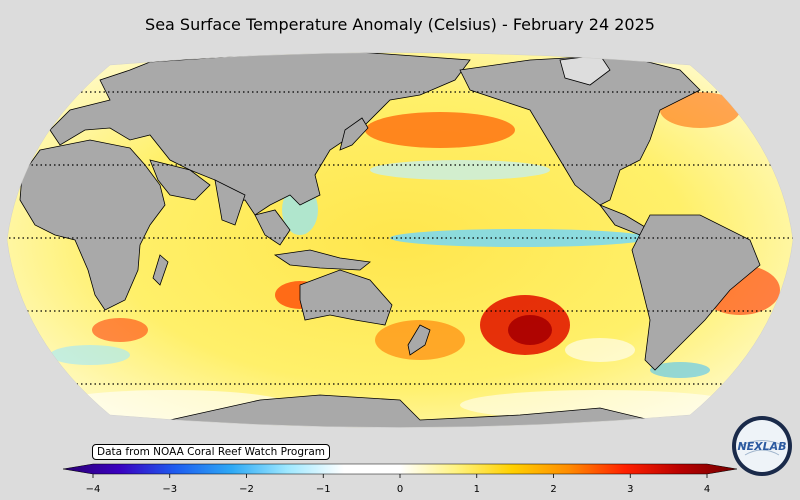 This screenshot has width=800, height=500. Describe the element at coordinates (707, 489) in the screenshot. I see `colorbar-tick-label: 4` at that location.